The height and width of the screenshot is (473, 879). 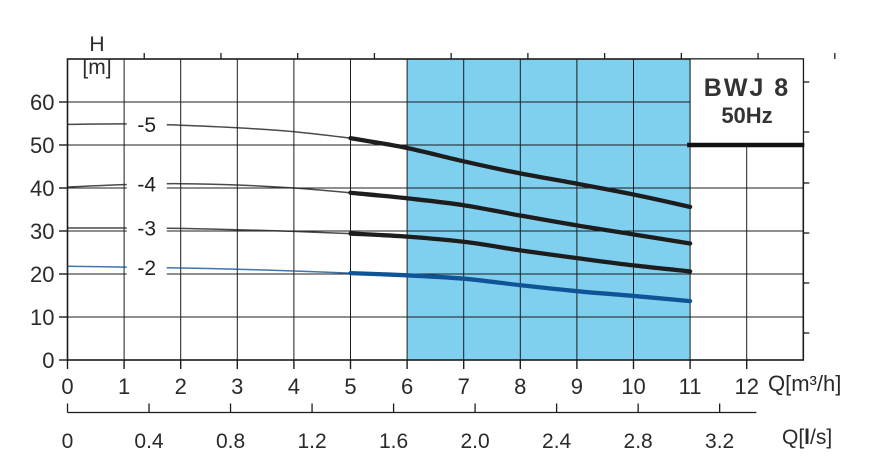 I want to click on x-tick-label: 7, so click(x=464, y=386).